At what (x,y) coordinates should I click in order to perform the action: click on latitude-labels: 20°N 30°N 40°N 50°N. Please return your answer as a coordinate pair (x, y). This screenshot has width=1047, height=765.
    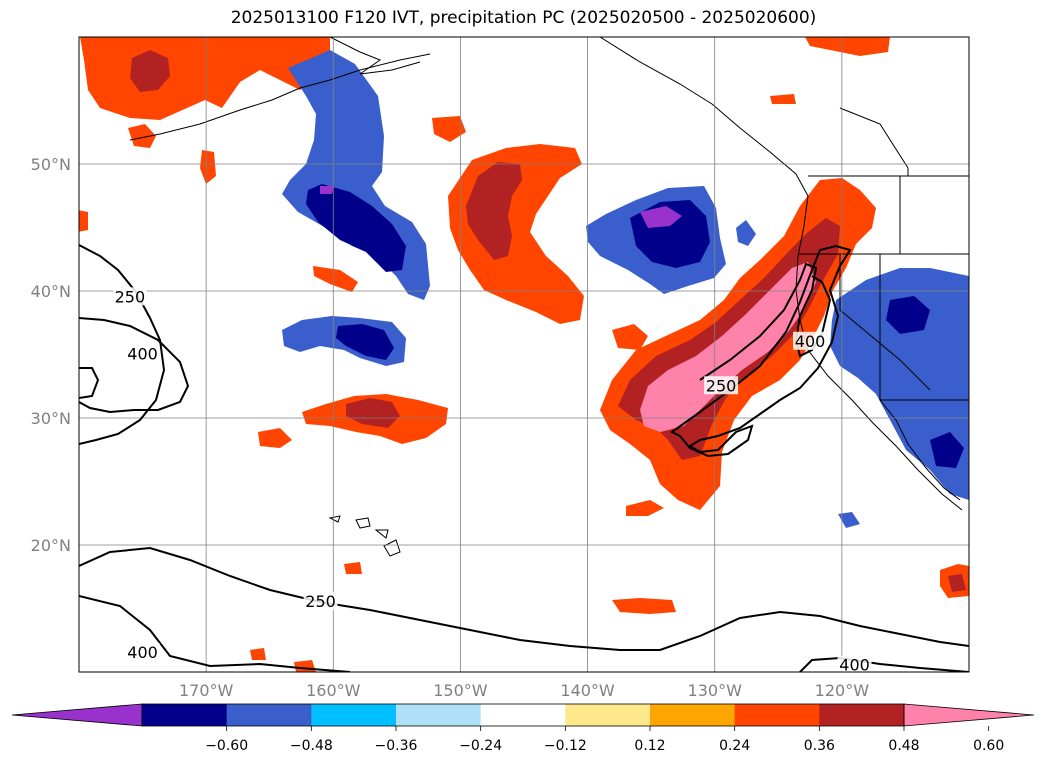
    Looking at the image, I should click on (51, 355).